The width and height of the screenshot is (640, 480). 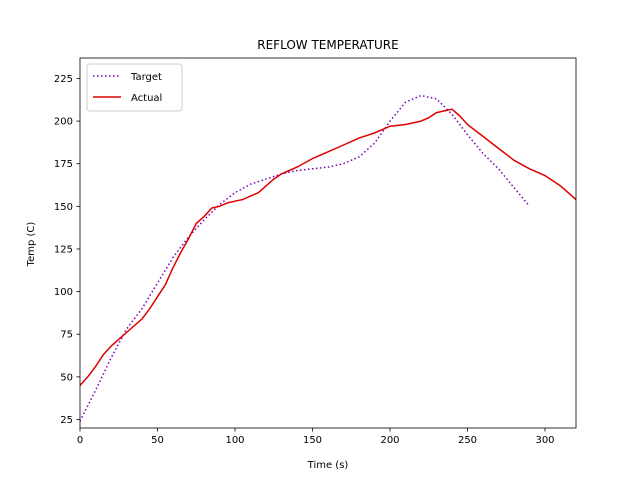 What do you see at coordinates (327, 45) in the screenshot?
I see `chart-title: REFLOW TEMPERATURE` at bounding box center [327, 45].